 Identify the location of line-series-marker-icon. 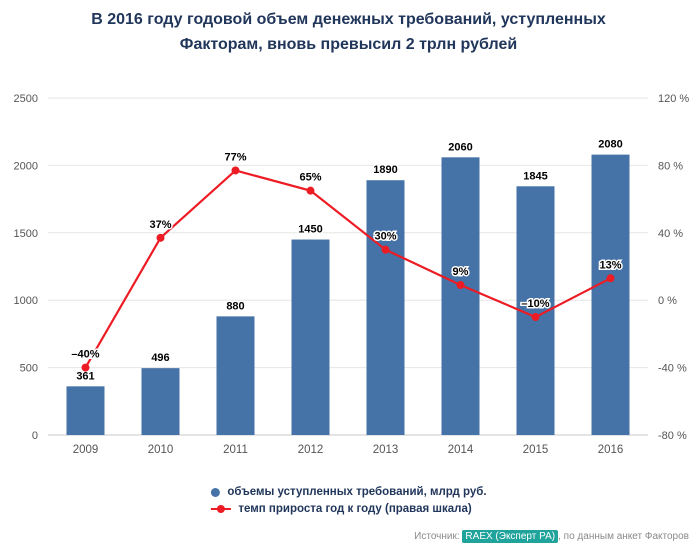
(220, 509).